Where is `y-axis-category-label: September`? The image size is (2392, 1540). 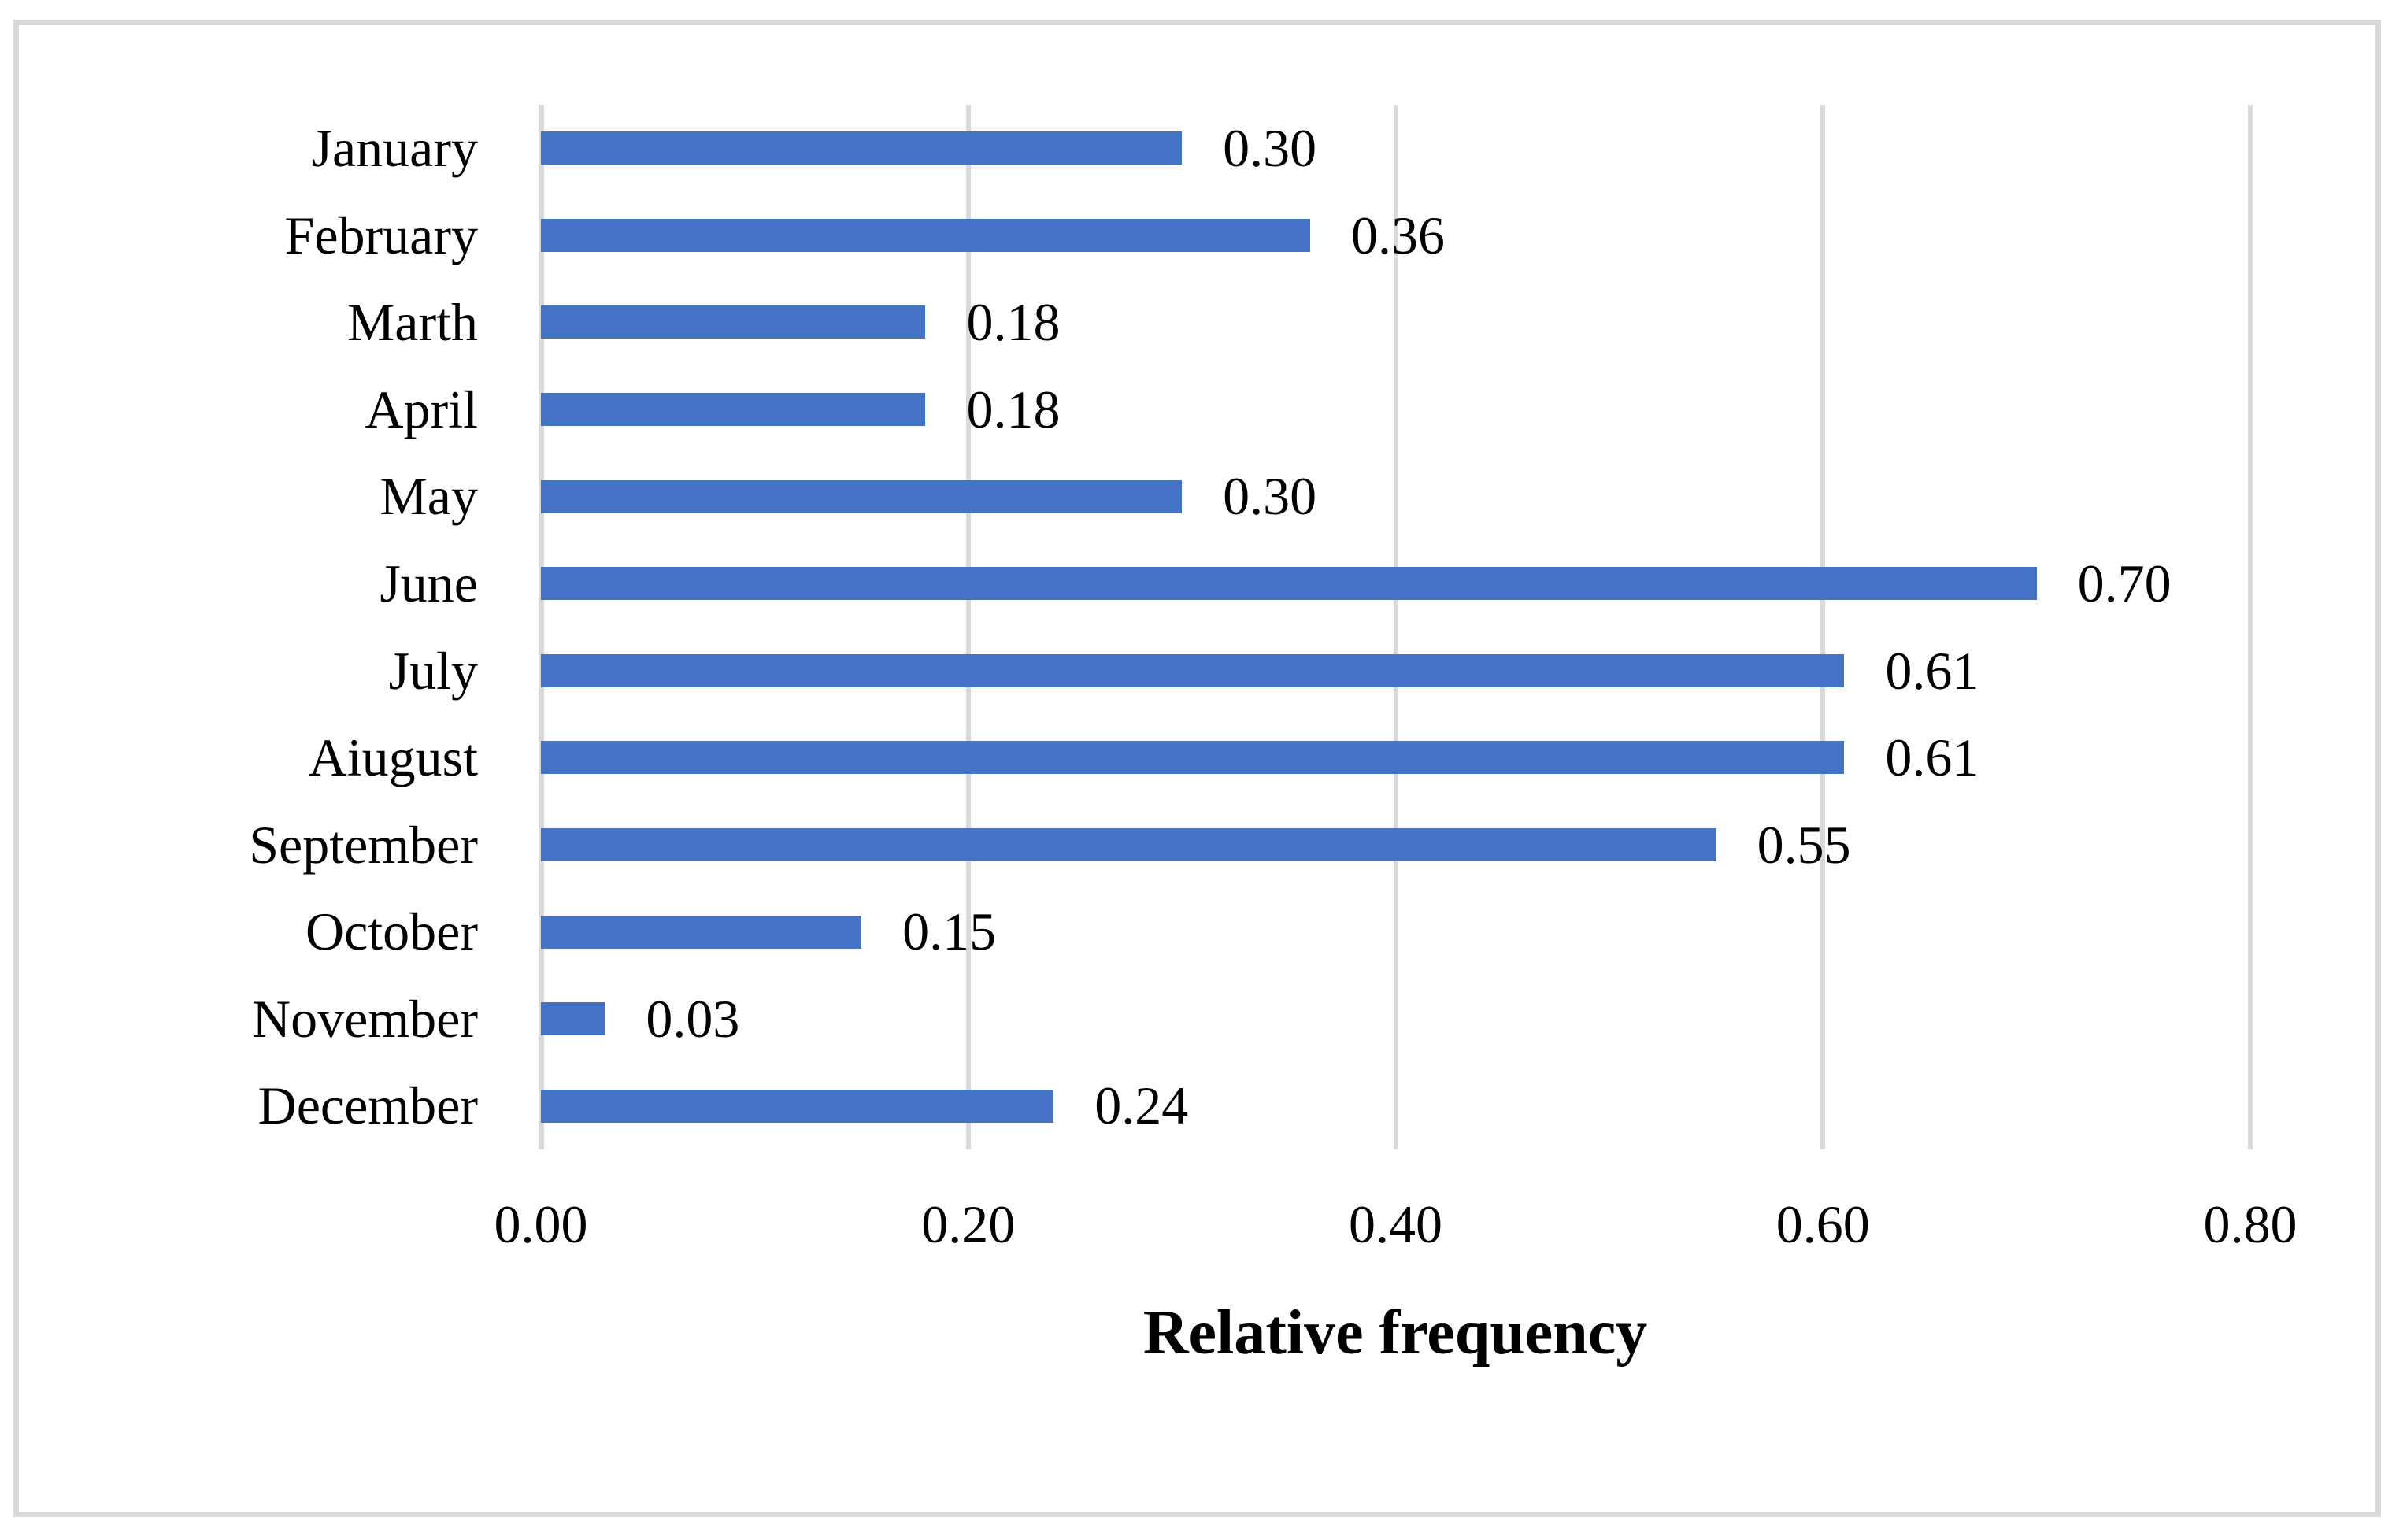
y-axis-category-label: September is located at coordinates (363, 844).